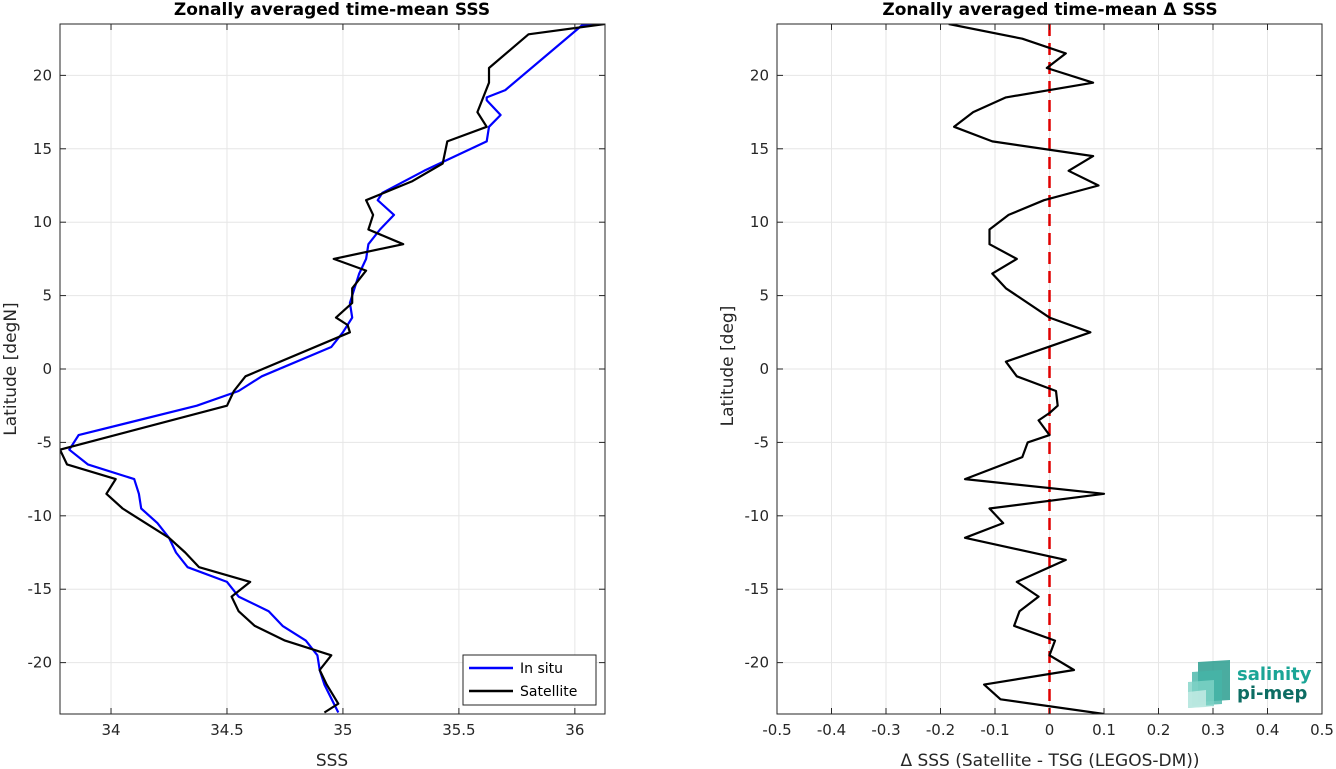 This screenshot has width=1336, height=769. What do you see at coordinates (994, 730) in the screenshot?
I see `x-tick-label: -0.1` at bounding box center [994, 730].